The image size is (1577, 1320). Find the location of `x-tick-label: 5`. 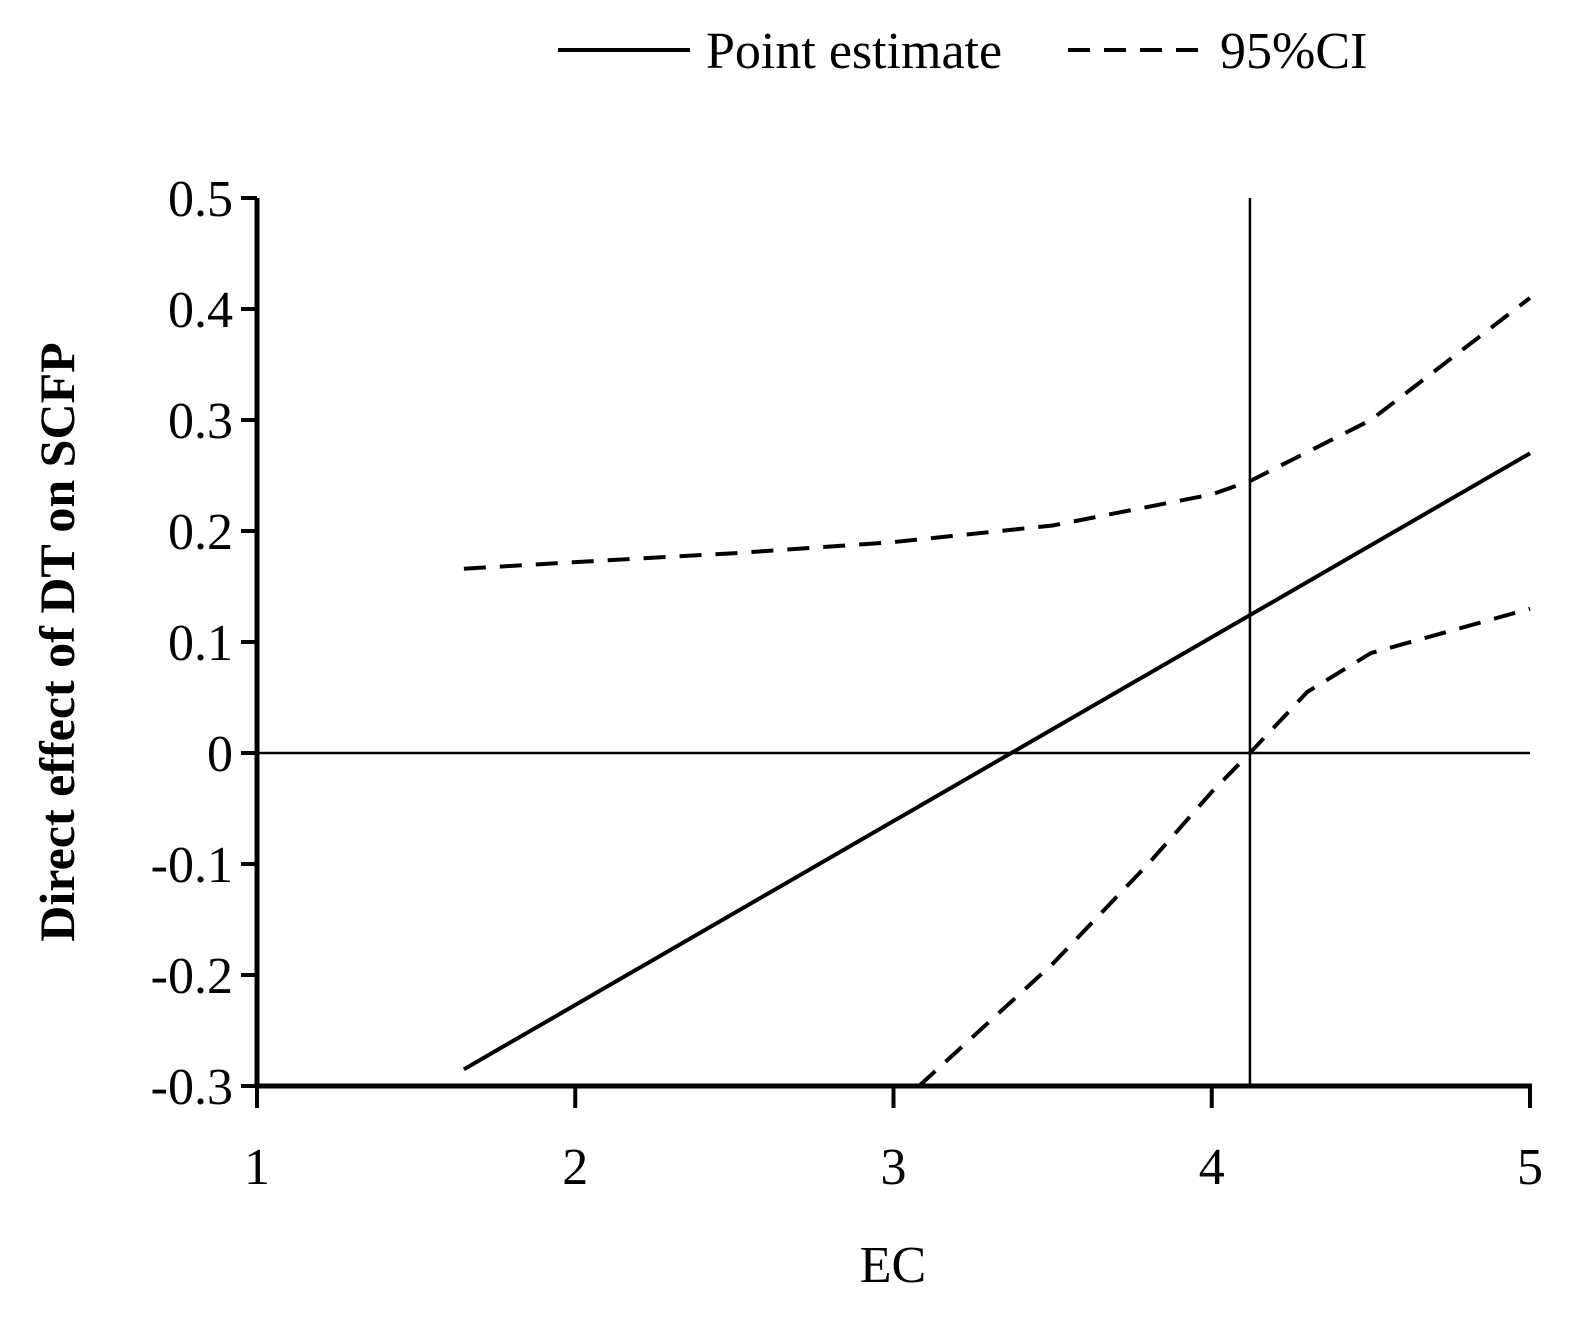

x-tick-label: 5 is located at coordinates (1530, 1167).